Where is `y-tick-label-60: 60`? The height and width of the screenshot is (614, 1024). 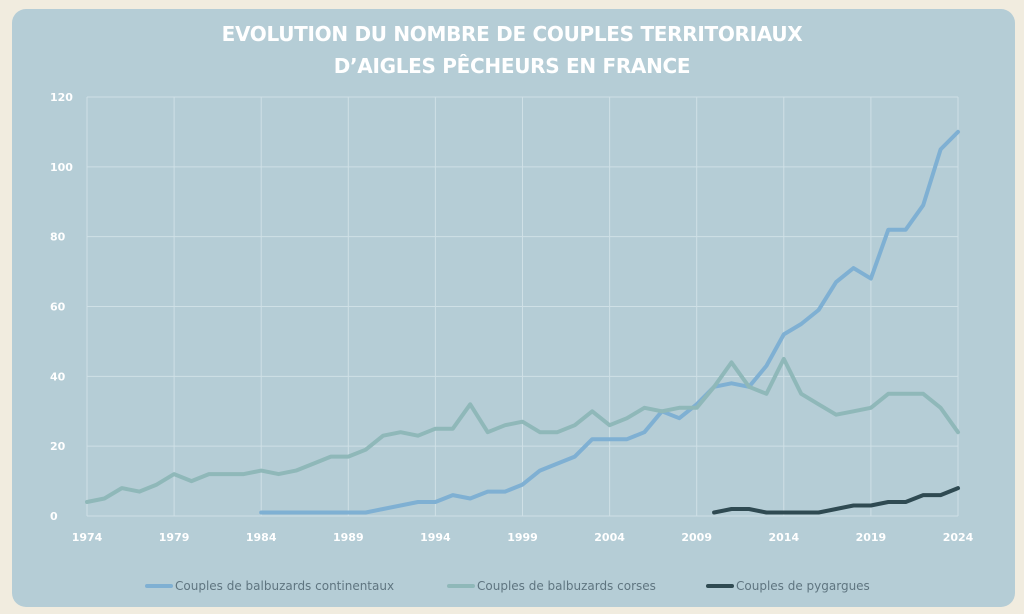 y-tick-label-60: 60 is located at coordinates (58, 307).